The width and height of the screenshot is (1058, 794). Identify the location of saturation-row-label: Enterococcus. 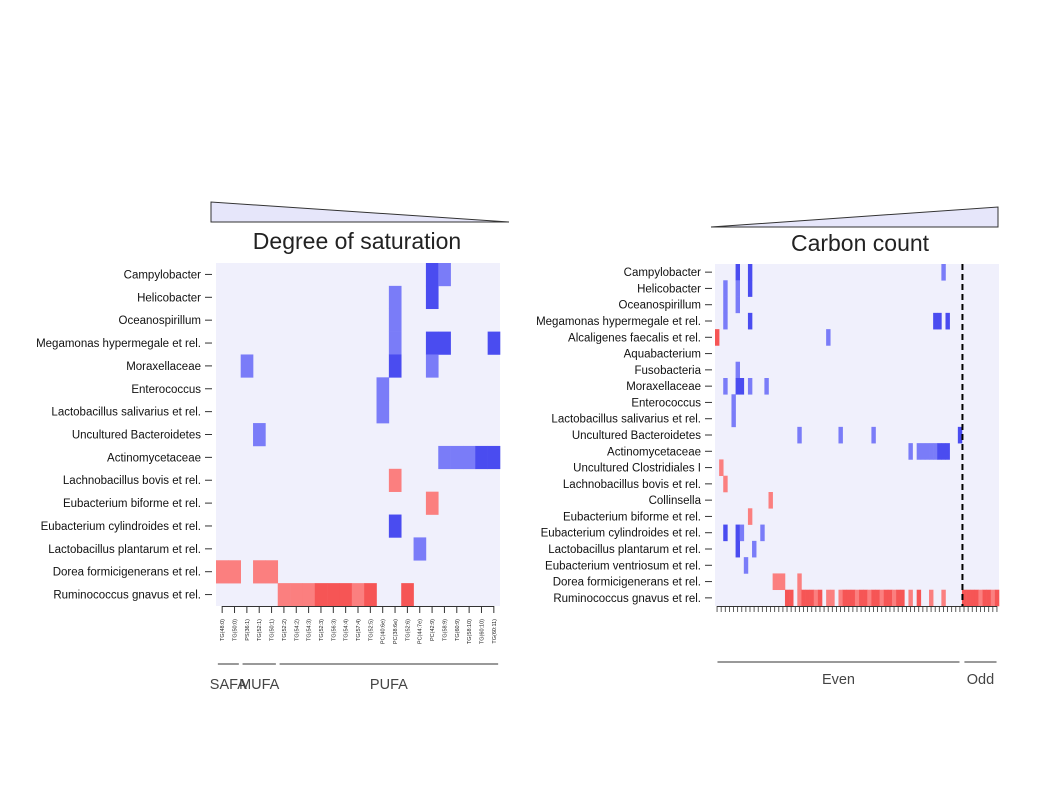
(166, 390).